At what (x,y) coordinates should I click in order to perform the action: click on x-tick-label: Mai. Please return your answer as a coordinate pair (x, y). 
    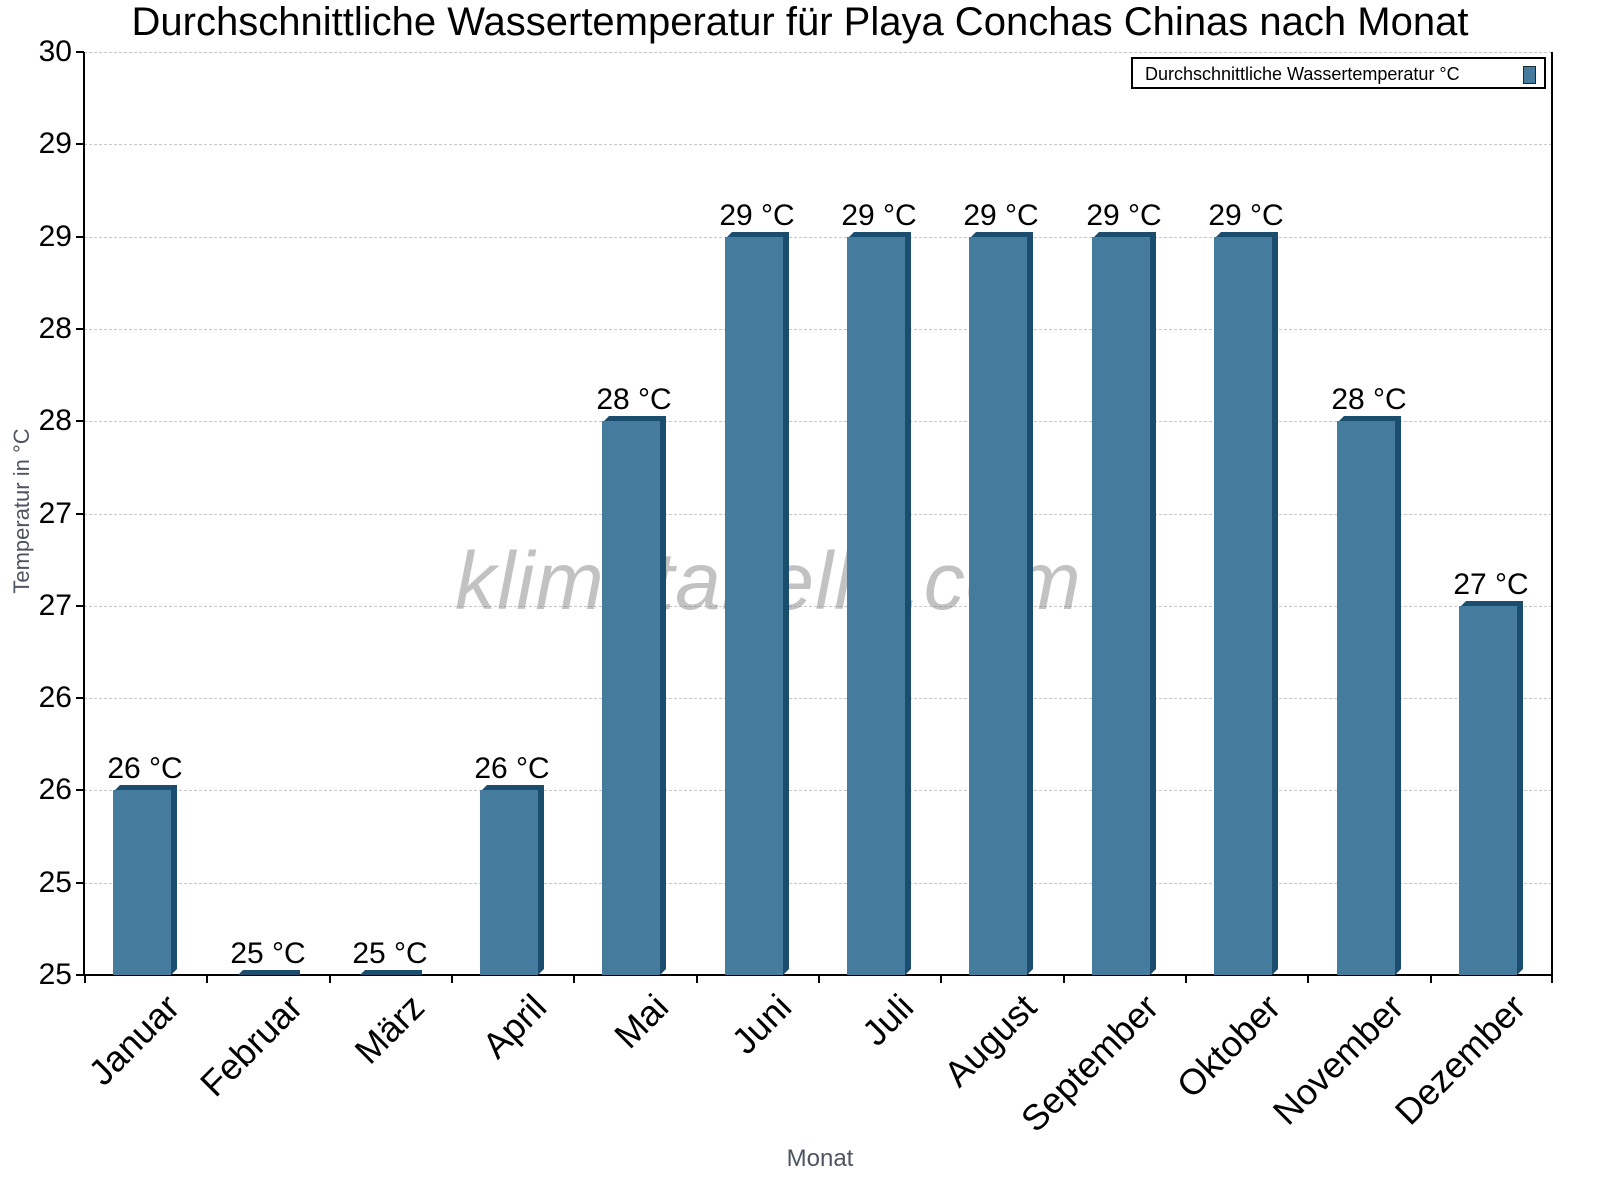
    Looking at the image, I should click on (641, 1021).